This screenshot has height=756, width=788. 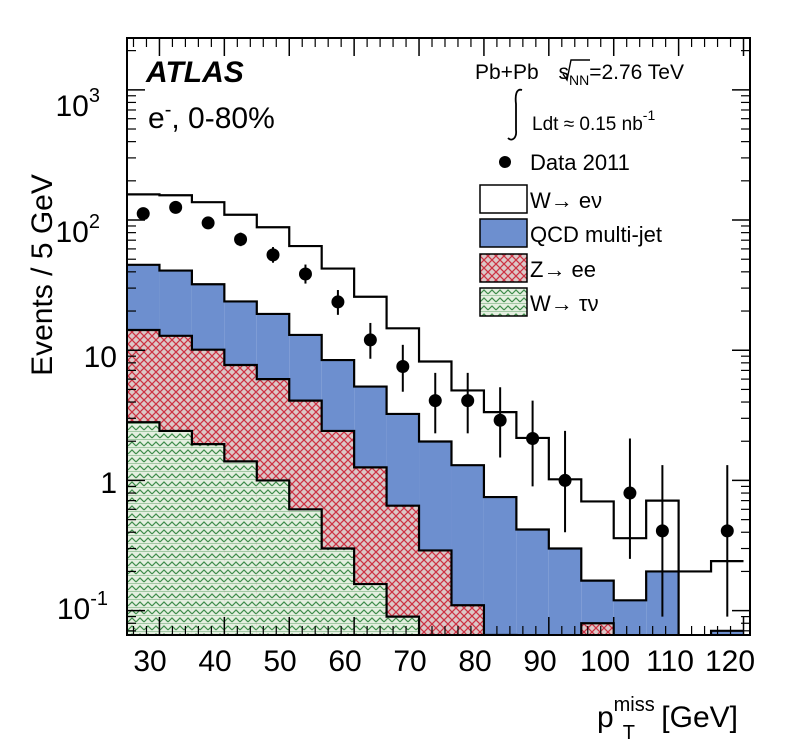 I want to click on stack-outline-w, so click(x=274, y=528).